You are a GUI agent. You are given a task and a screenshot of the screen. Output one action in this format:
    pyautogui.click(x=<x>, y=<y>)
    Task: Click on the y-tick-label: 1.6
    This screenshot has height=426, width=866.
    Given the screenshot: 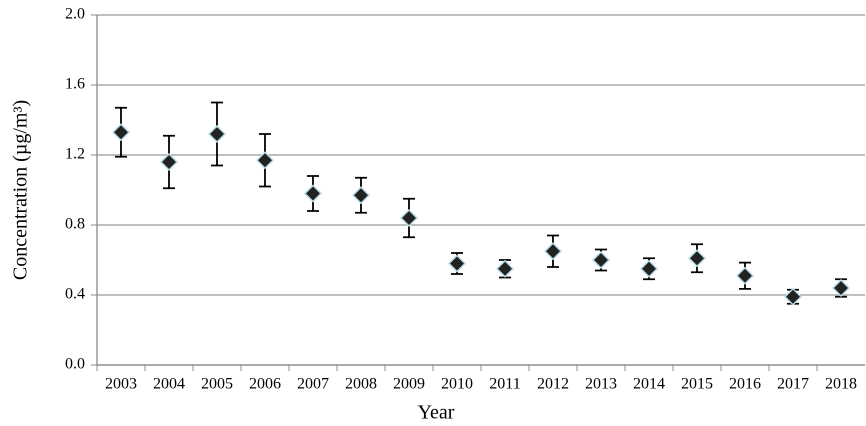 What is the action you would take?
    pyautogui.click(x=75, y=84)
    